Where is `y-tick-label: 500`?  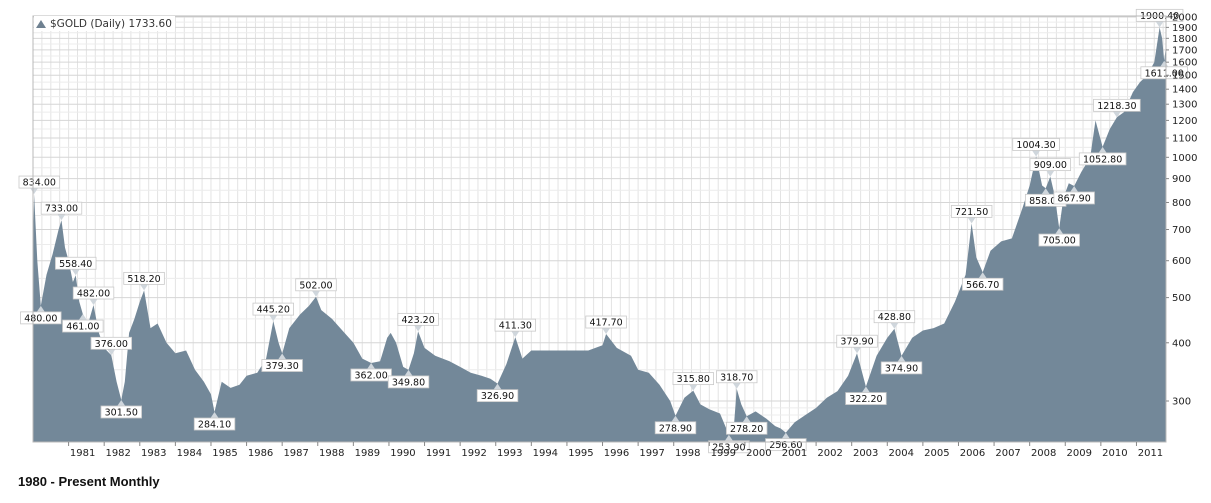 y-tick-label: 500 is located at coordinates (1181, 298).